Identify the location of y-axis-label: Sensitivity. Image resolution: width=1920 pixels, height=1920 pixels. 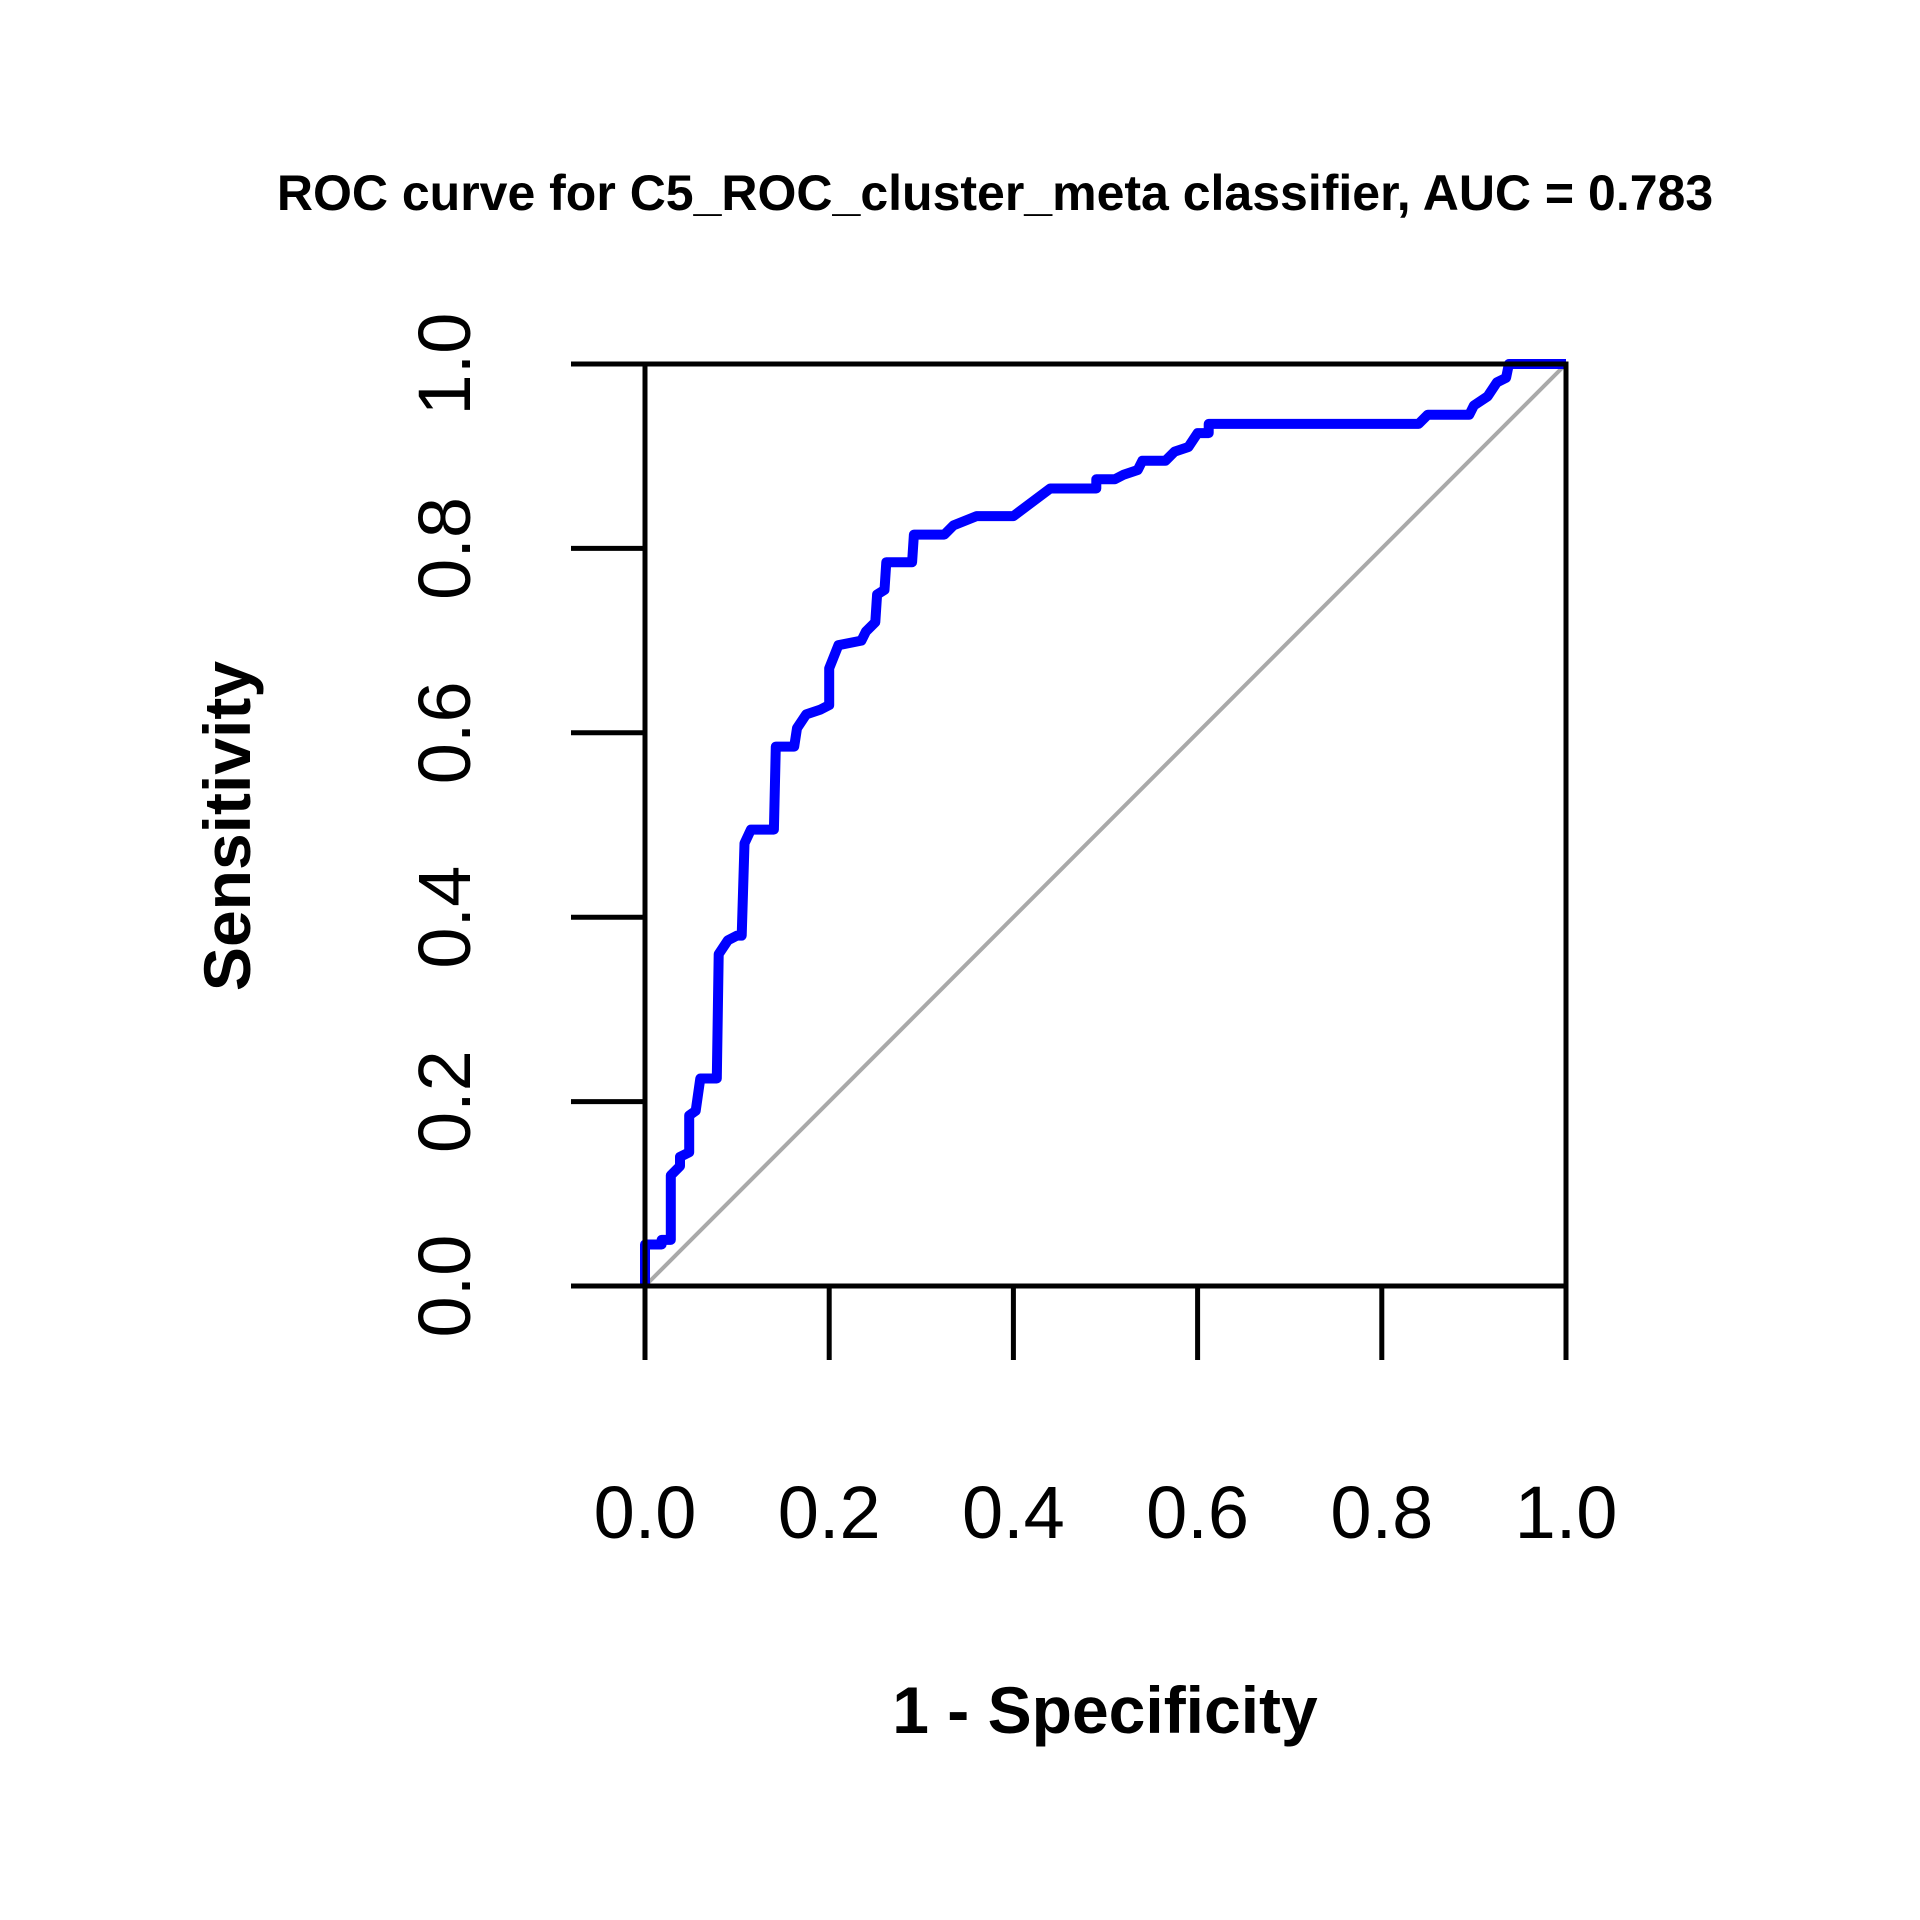
(227, 826).